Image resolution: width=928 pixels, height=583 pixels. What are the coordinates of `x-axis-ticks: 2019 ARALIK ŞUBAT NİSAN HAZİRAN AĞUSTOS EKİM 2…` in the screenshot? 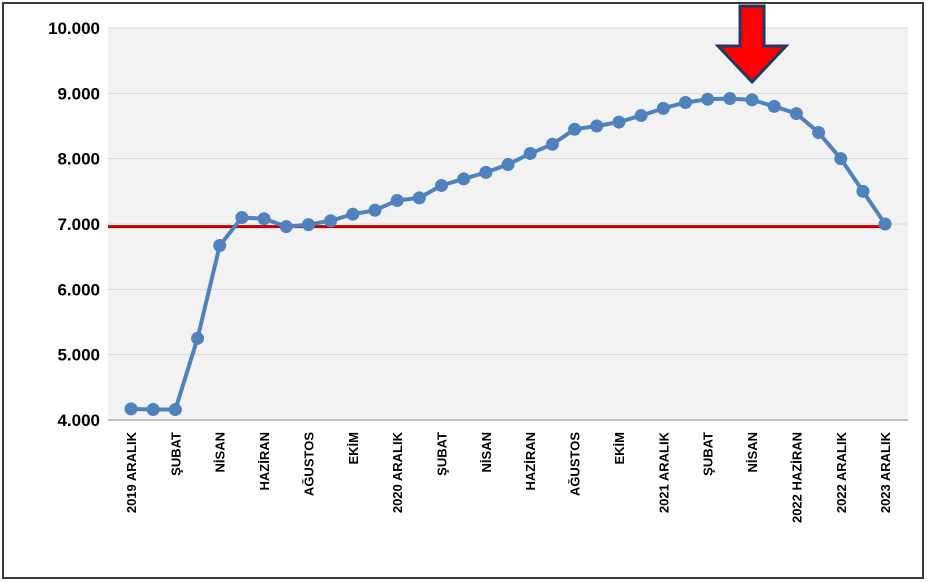 It's located at (508, 477).